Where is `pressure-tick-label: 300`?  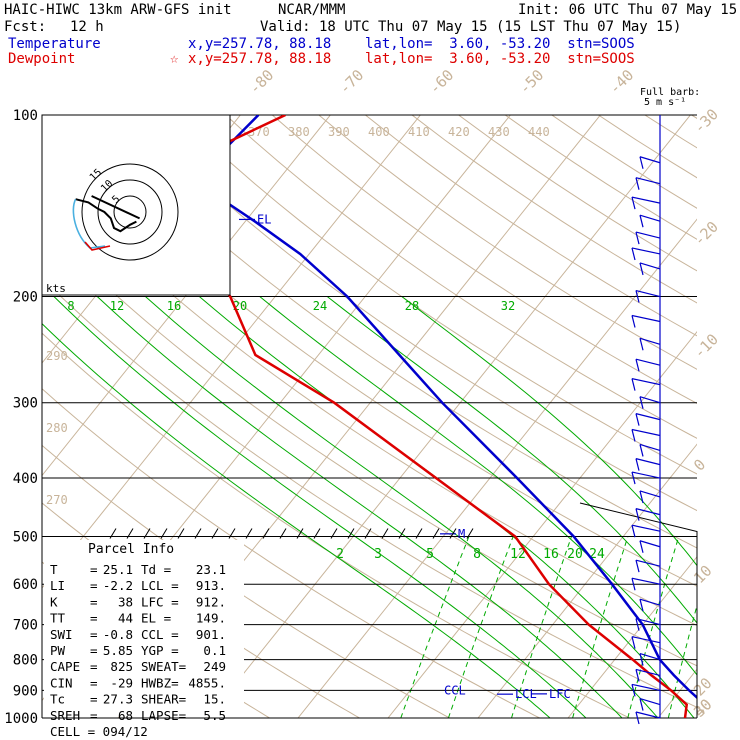
pressure-tick-label: 300 is located at coordinates (25, 404).